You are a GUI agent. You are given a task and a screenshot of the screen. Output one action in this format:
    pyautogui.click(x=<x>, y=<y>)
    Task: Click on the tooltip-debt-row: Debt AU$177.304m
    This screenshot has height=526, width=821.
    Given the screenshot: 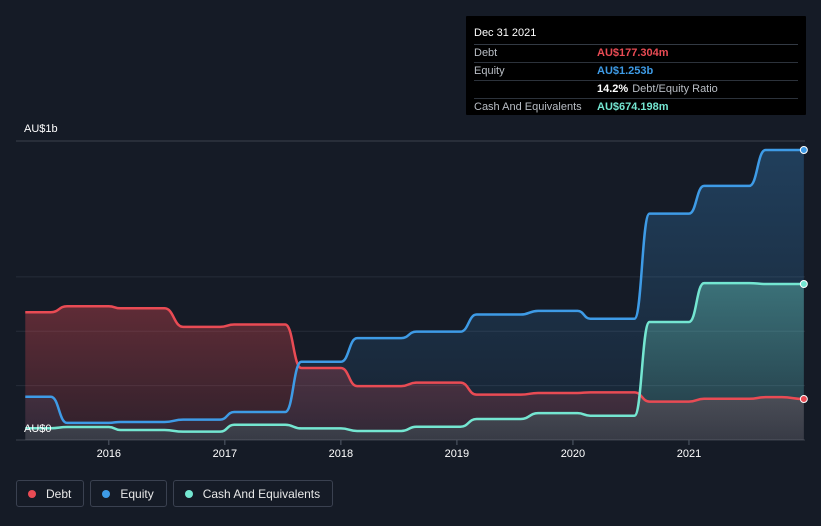 What is the action you would take?
    pyautogui.click(x=636, y=54)
    